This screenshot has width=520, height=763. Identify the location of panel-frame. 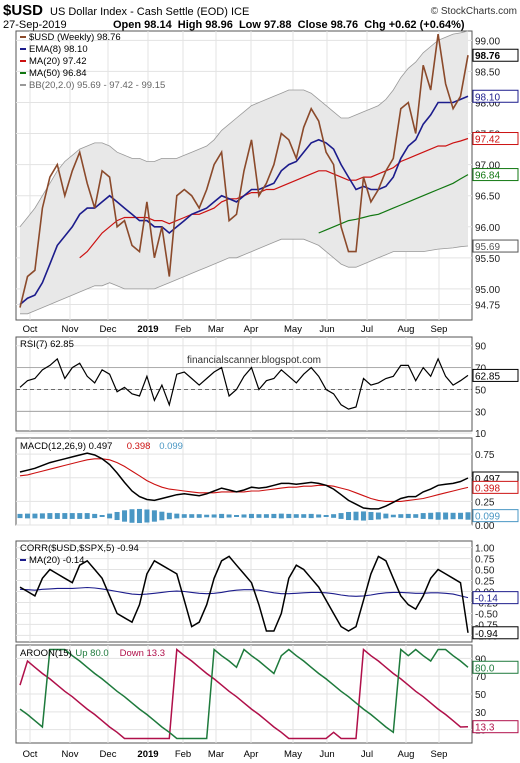
(244, 481).